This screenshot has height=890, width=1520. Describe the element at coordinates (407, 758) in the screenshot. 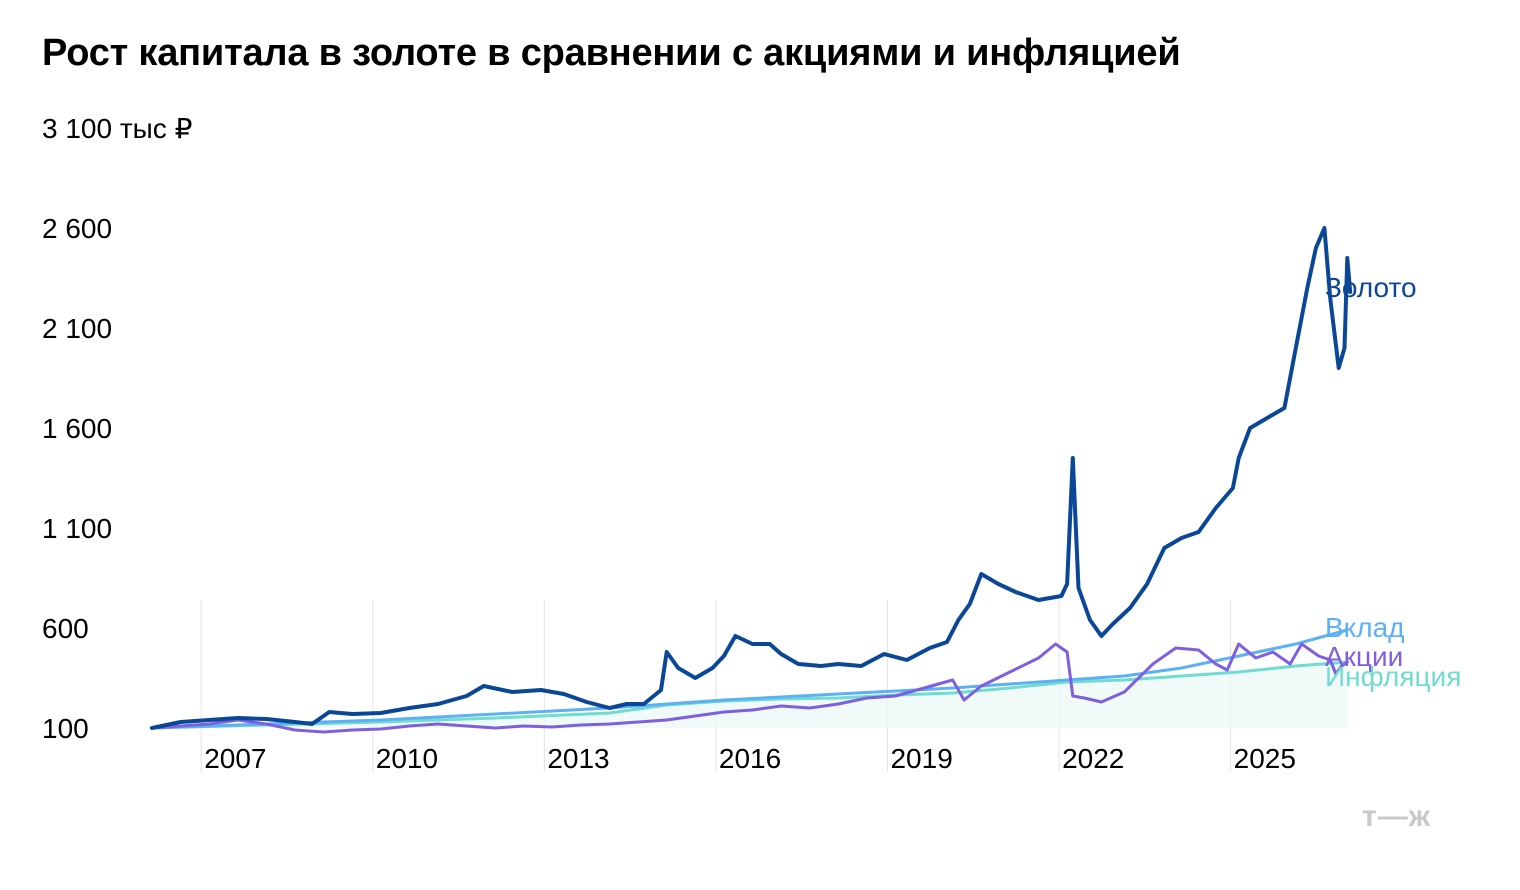

I see `x-tick-label-2010: 2010` at that location.